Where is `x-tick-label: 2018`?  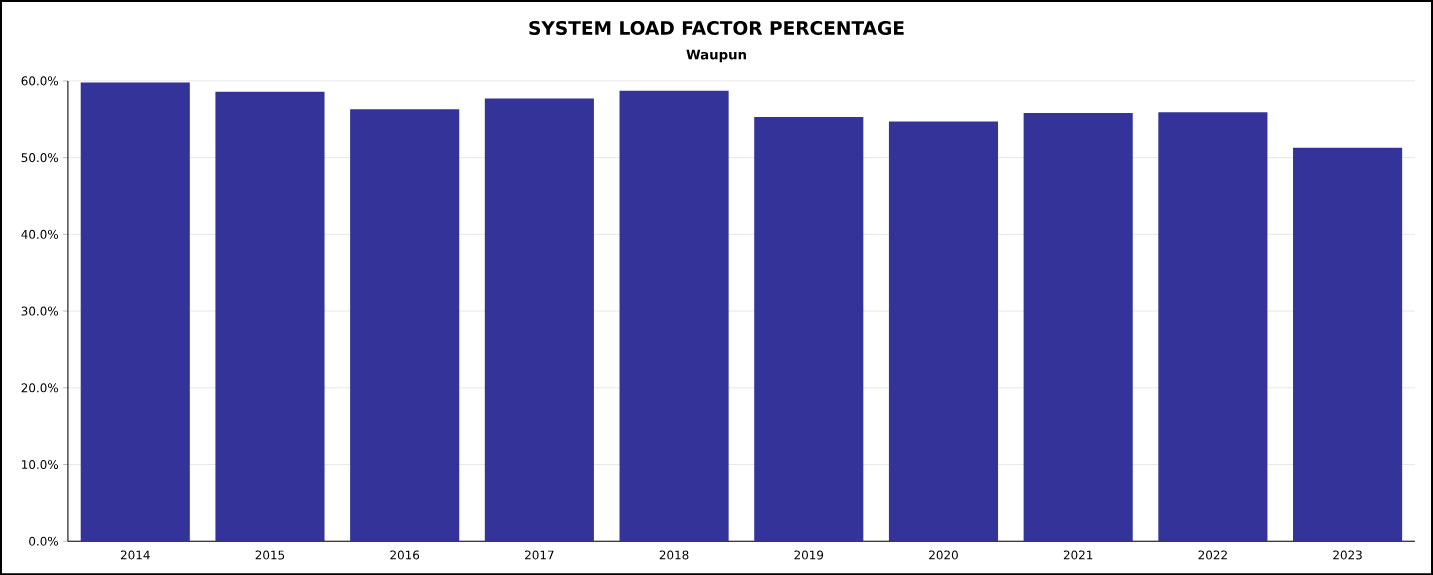 x-tick-label: 2018 is located at coordinates (674, 555).